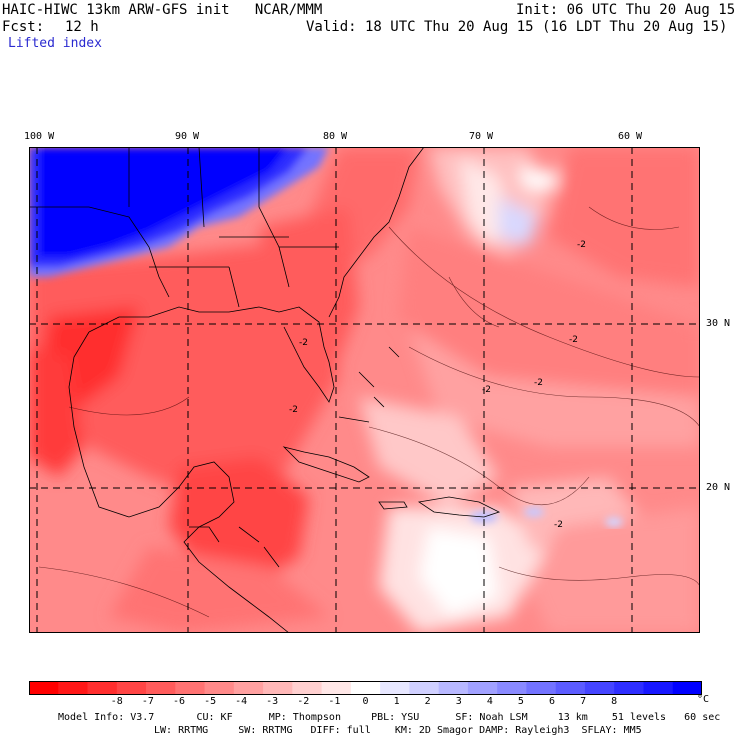 This screenshot has height=740, width=740. Describe the element at coordinates (179, 212) in the screenshot. I see `stable-airmass-blue` at that location.